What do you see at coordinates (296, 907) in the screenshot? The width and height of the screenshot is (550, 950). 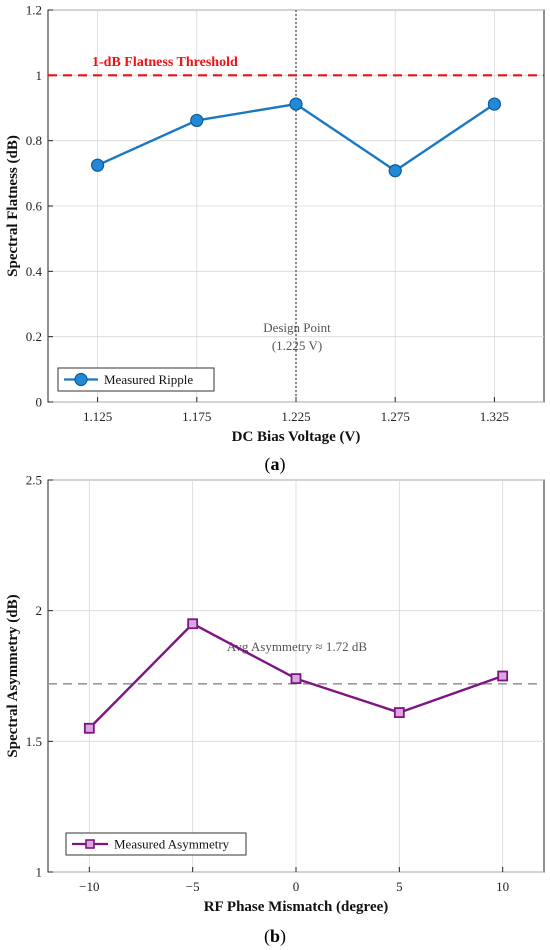 I see `x-axis-label-b: RF Phase Mismatch (degree)` at bounding box center [296, 907].